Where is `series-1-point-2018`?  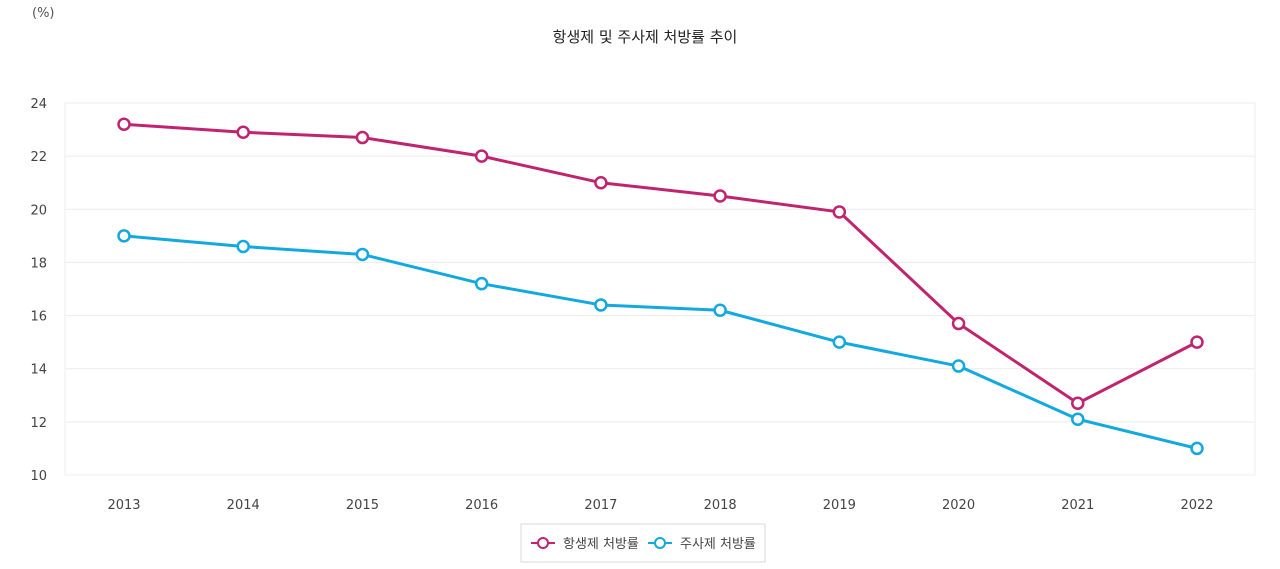
series-1-point-2018 is located at coordinates (720, 196).